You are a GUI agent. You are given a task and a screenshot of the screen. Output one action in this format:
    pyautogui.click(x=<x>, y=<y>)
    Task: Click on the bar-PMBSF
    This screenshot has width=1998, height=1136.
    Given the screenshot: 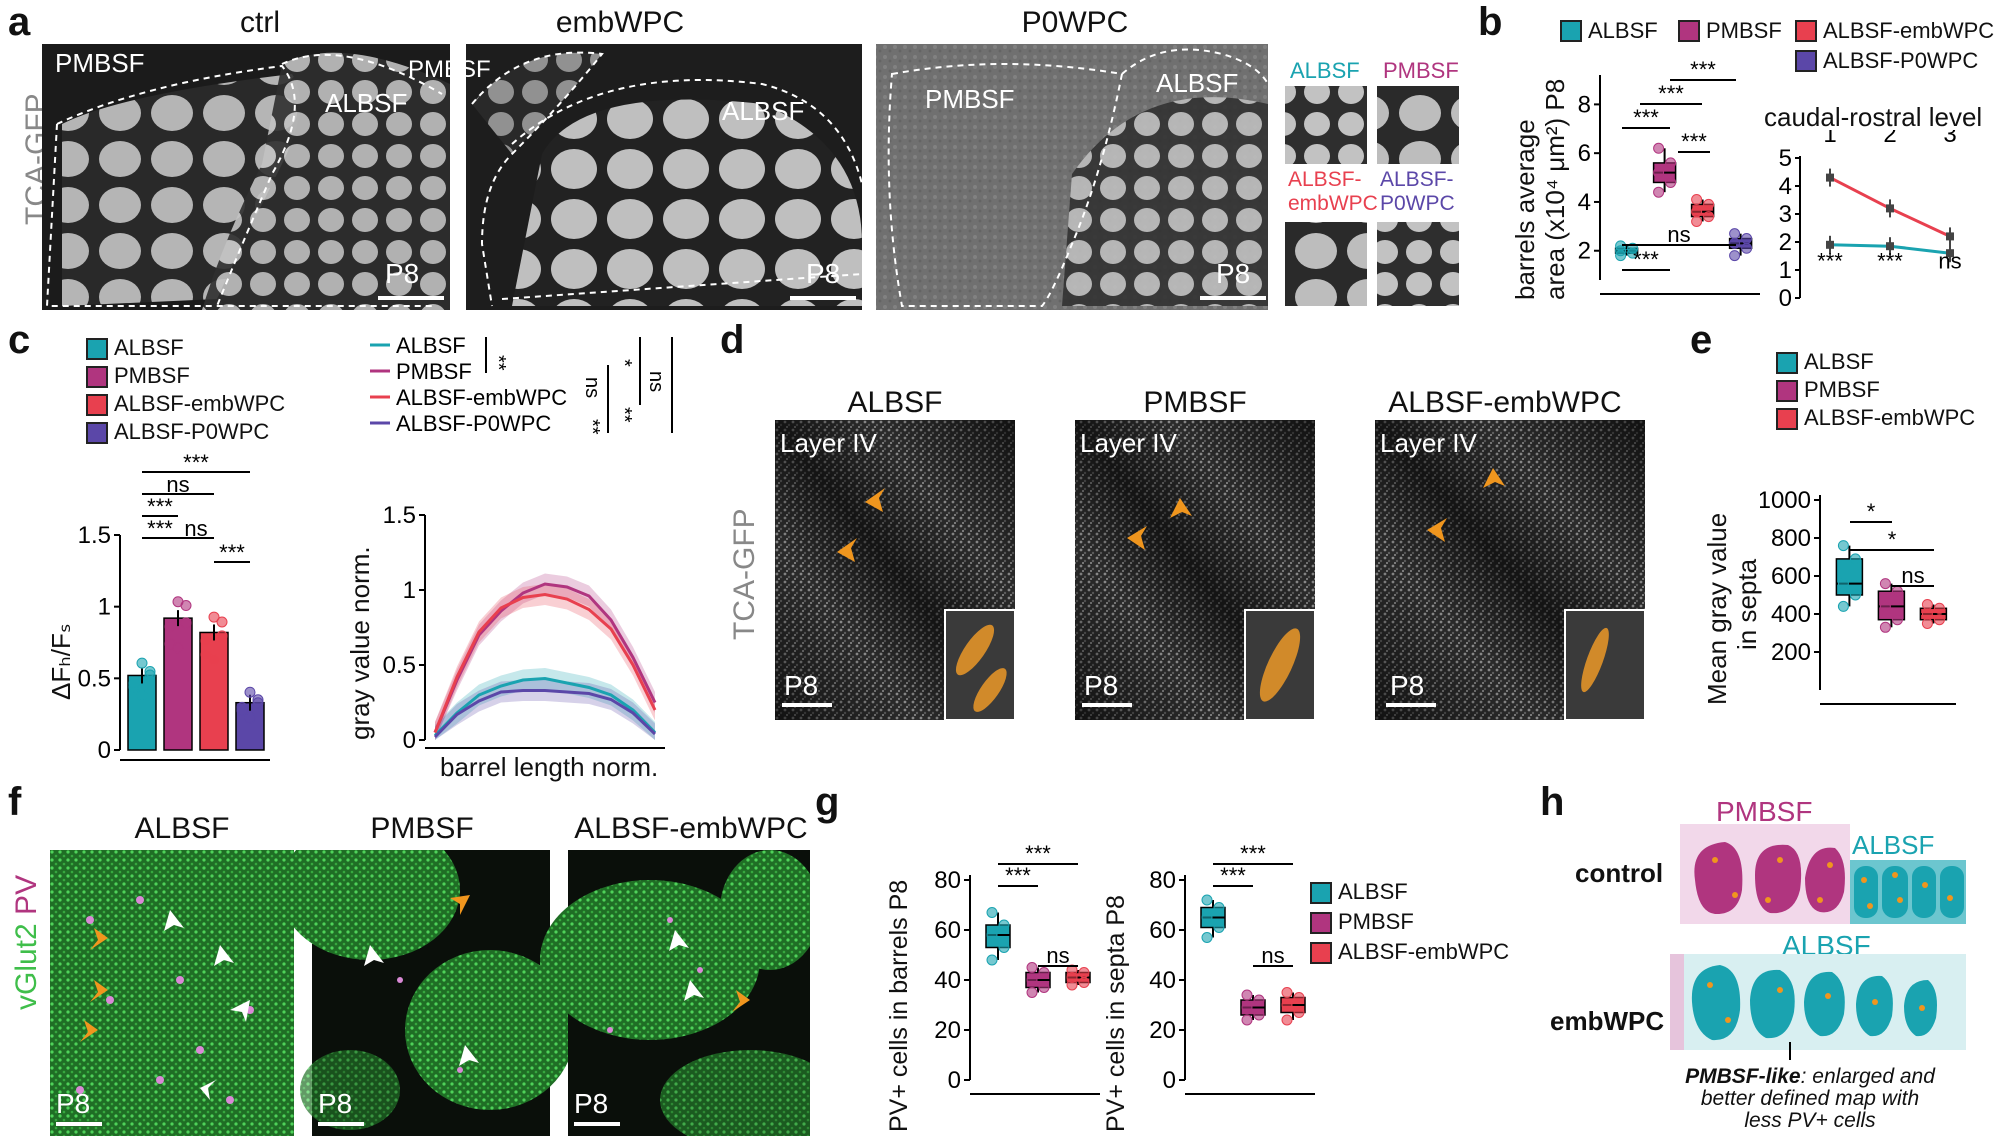 What is the action you would take?
    pyautogui.click(x=178, y=684)
    